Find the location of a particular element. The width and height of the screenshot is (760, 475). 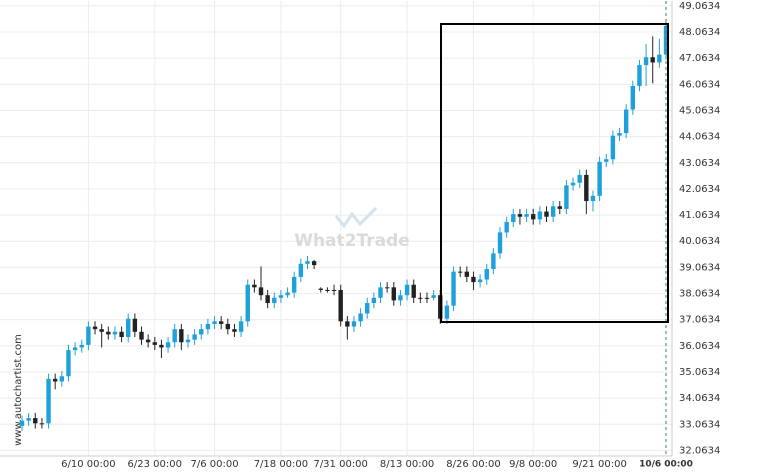

x-tick-label: 7/6 00:00 is located at coordinates (214, 464).